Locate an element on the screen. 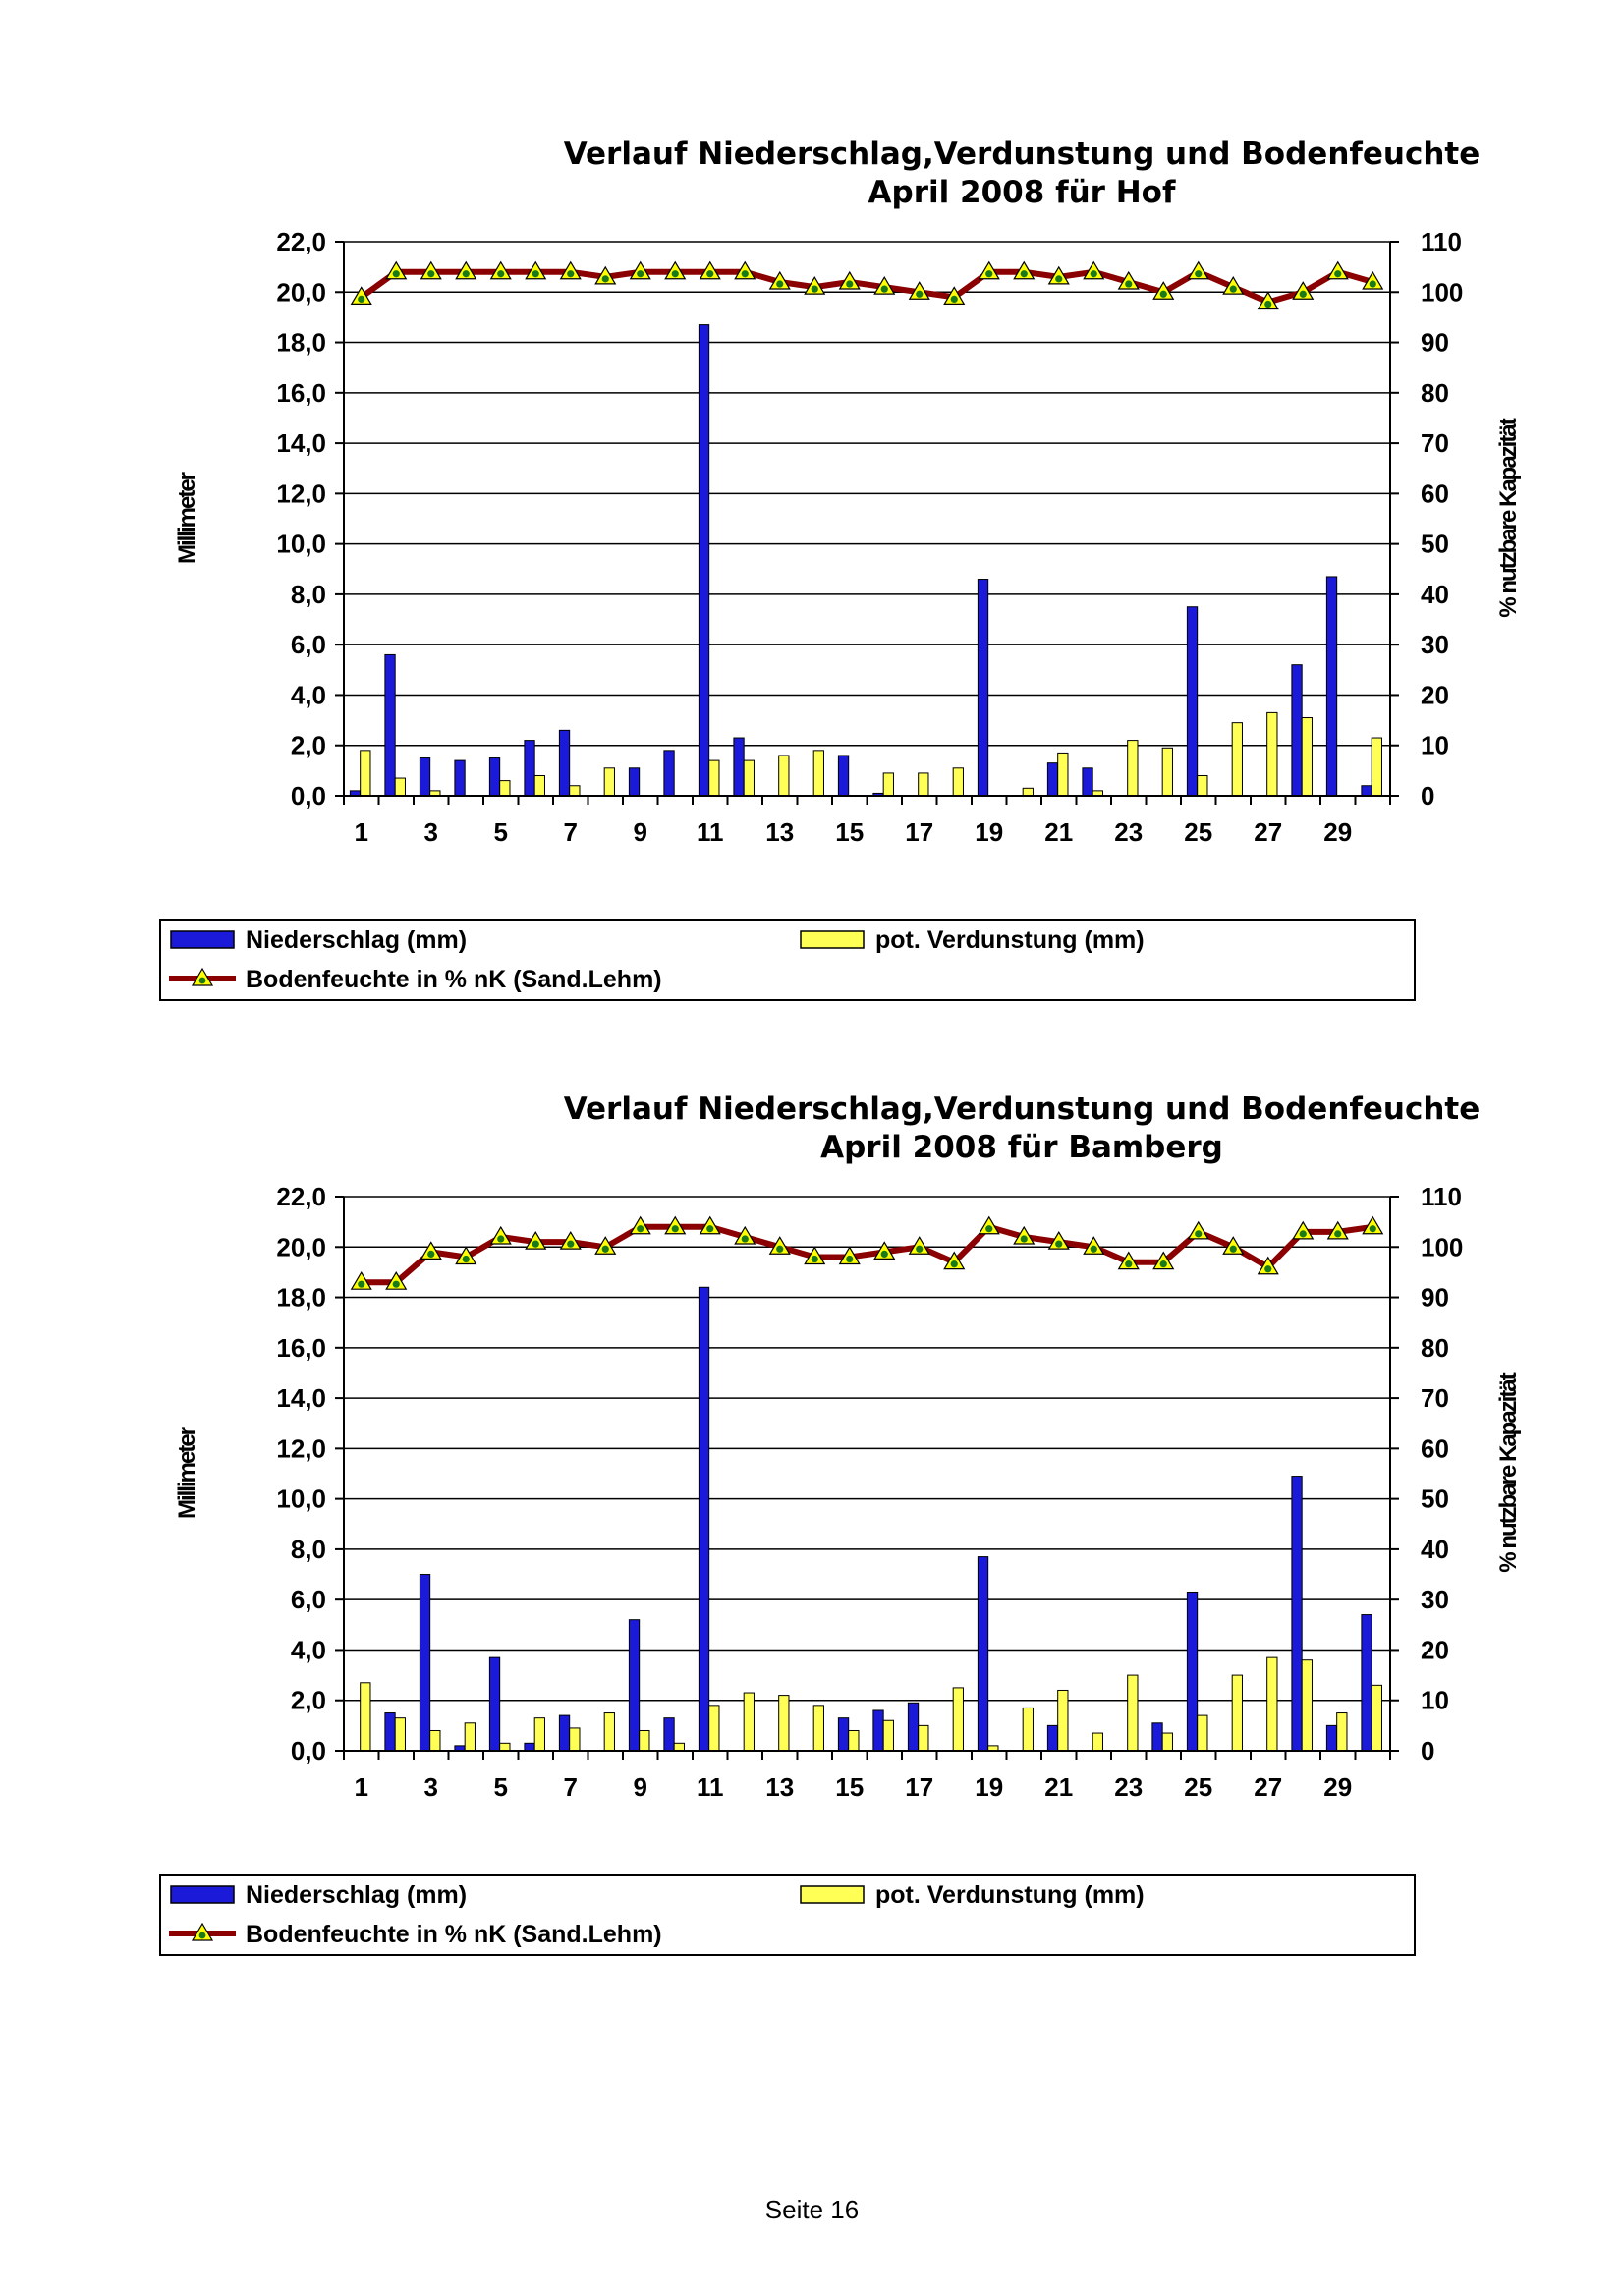  y2-tick-label: 30 is located at coordinates (1435, 644).